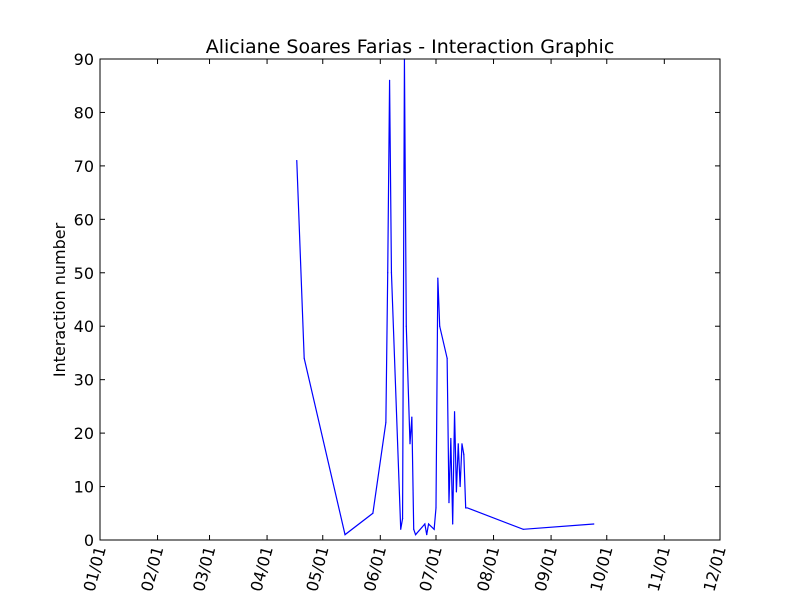 This screenshot has height=600, width=800. Describe the element at coordinates (84, 326) in the screenshot. I see `y-tick-label: 40` at that location.